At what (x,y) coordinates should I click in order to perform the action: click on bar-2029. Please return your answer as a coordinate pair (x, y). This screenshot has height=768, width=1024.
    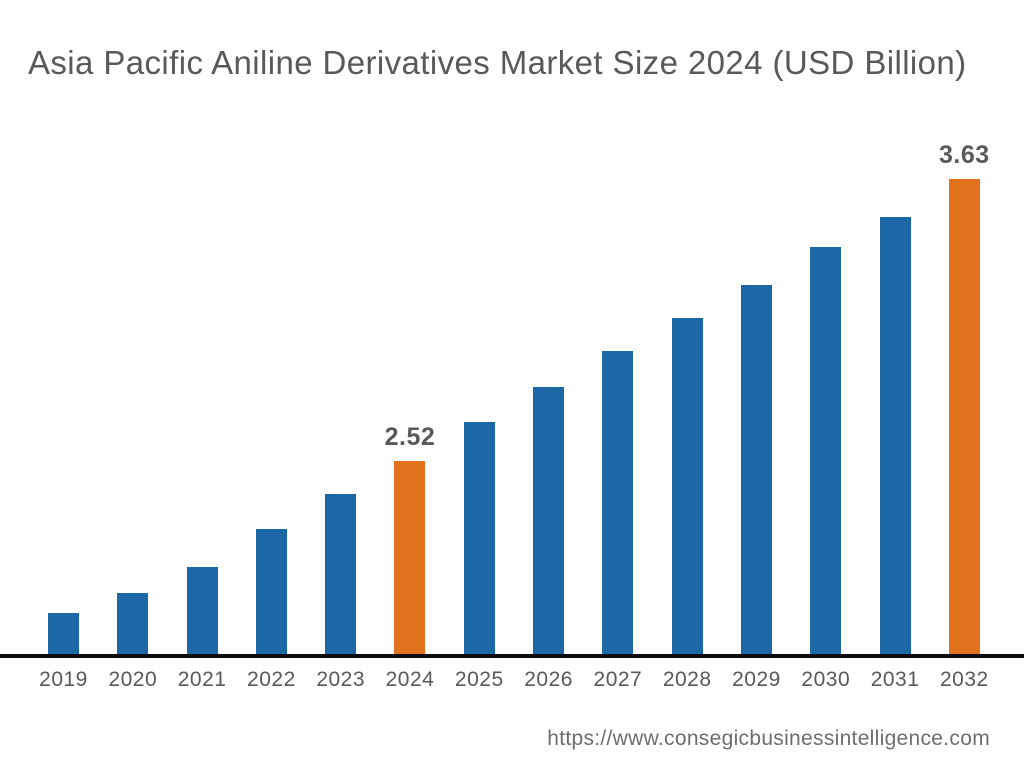
    Looking at the image, I should click on (756, 470).